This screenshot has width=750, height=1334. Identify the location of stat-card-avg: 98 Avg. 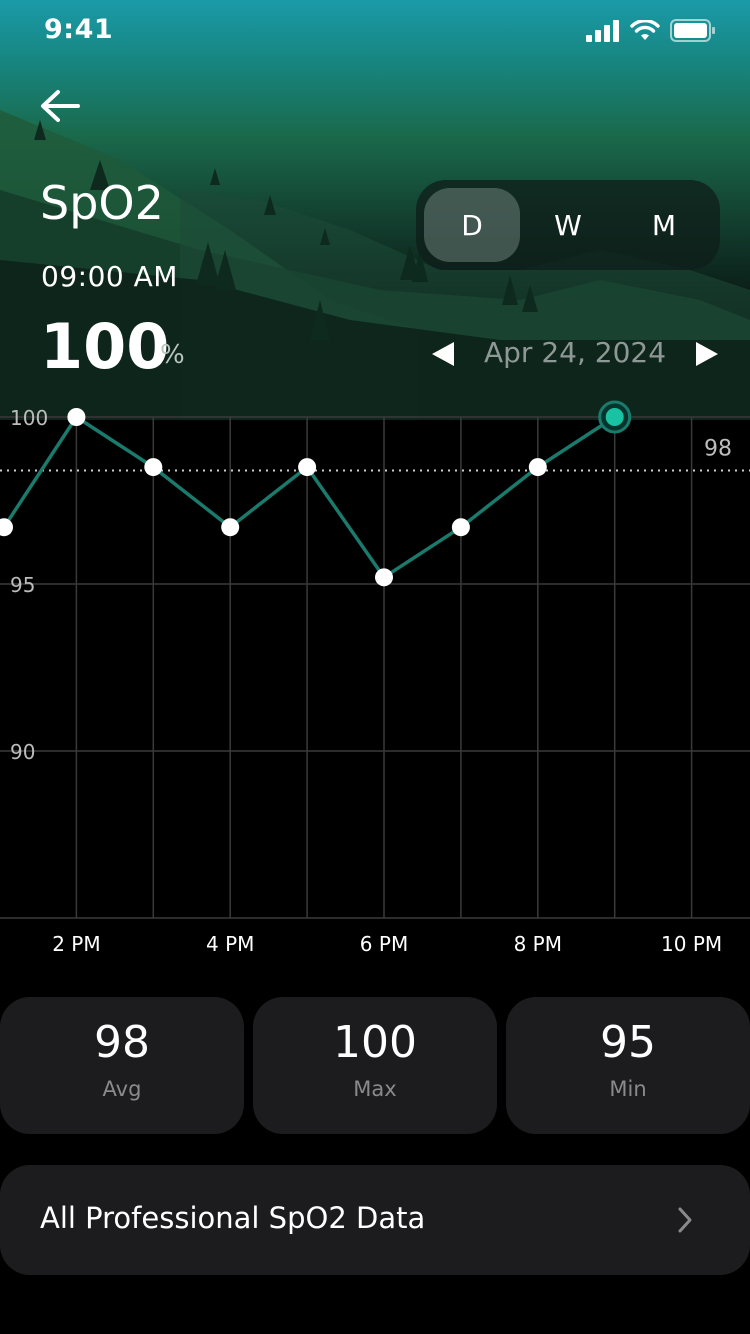
(122, 1065).